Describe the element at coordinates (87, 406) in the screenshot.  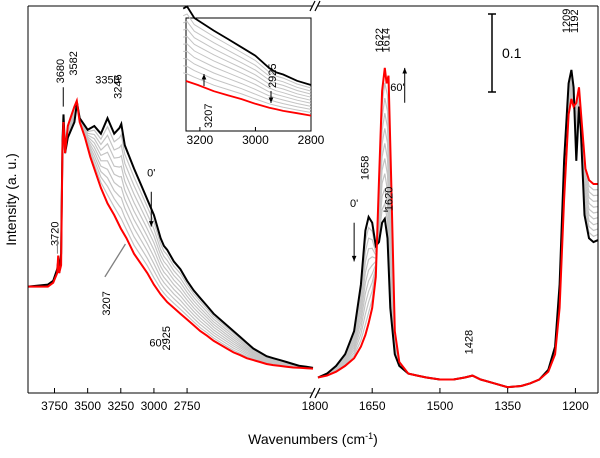
I see `left-tick-label: 3500` at that location.